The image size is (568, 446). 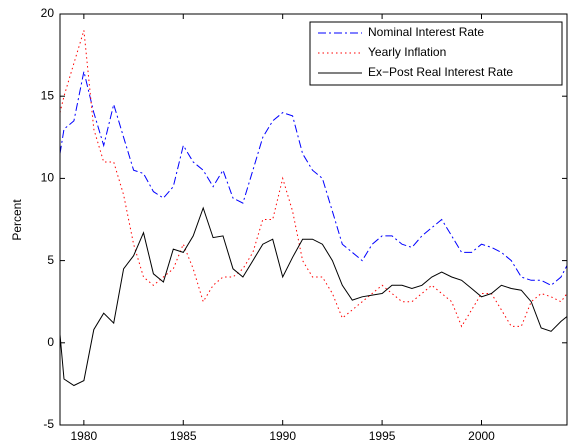 What do you see at coordinates (84, 436) in the screenshot?
I see `x-tick-label: 1980` at bounding box center [84, 436].